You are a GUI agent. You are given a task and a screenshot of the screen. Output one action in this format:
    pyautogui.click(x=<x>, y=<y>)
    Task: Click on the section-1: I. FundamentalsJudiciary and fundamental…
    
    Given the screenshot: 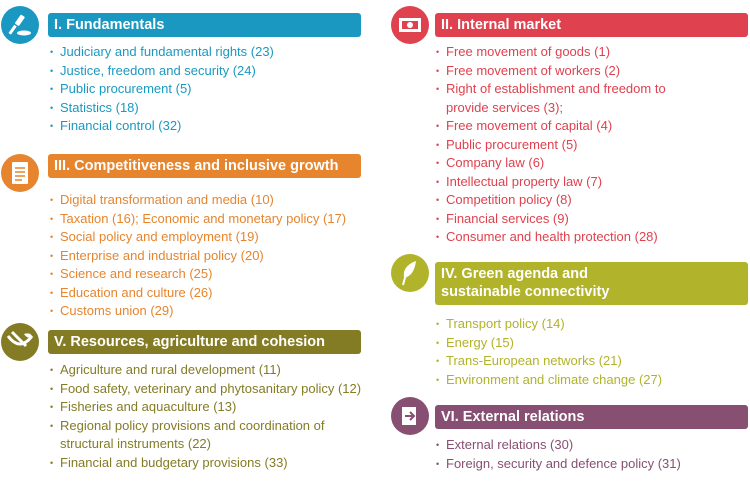 What is the action you would take?
    pyautogui.click(x=181, y=70)
    